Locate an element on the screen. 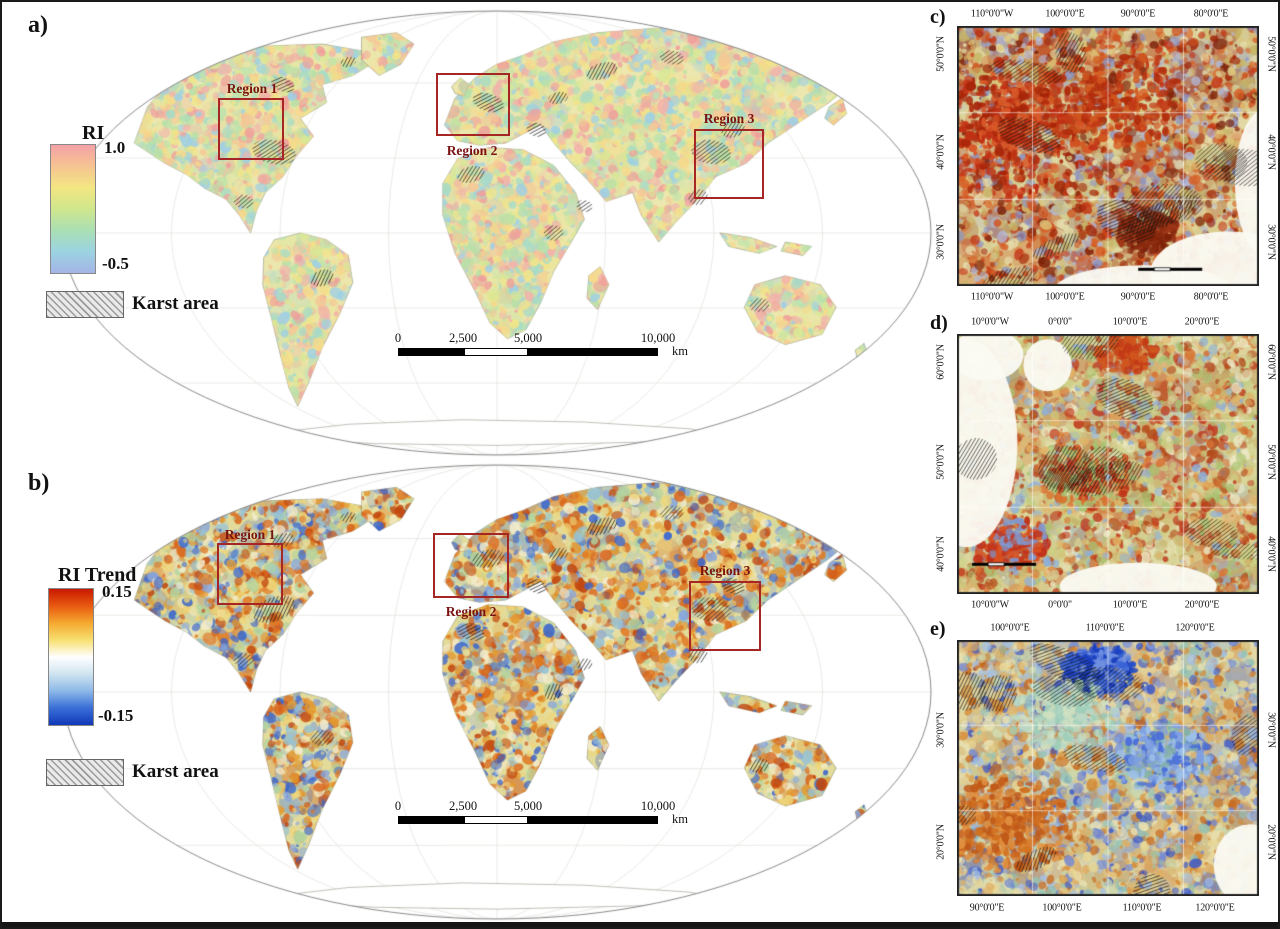 This screenshot has width=1280, height=929. region-3-label-b: Region 3 is located at coordinates (725, 570).